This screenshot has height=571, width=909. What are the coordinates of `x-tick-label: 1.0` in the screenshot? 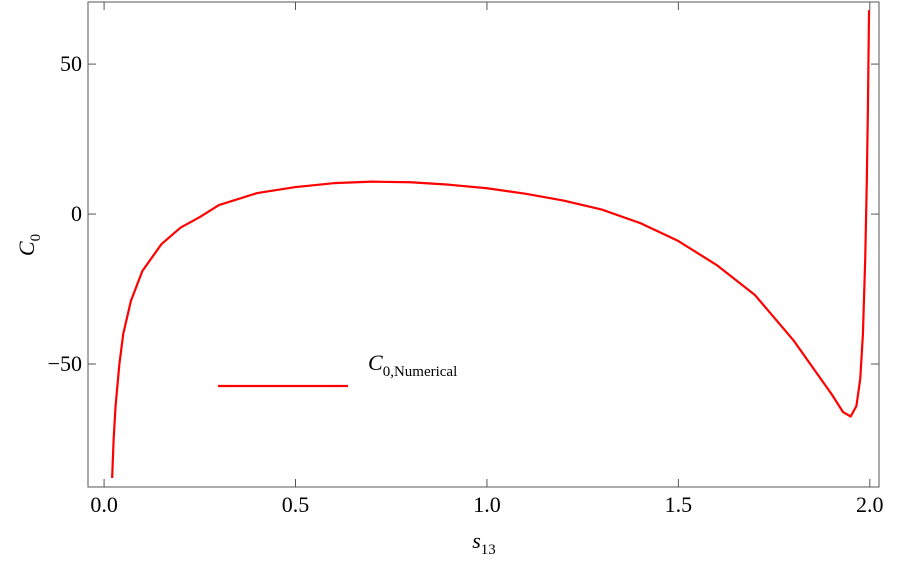 It's located at (487, 504).